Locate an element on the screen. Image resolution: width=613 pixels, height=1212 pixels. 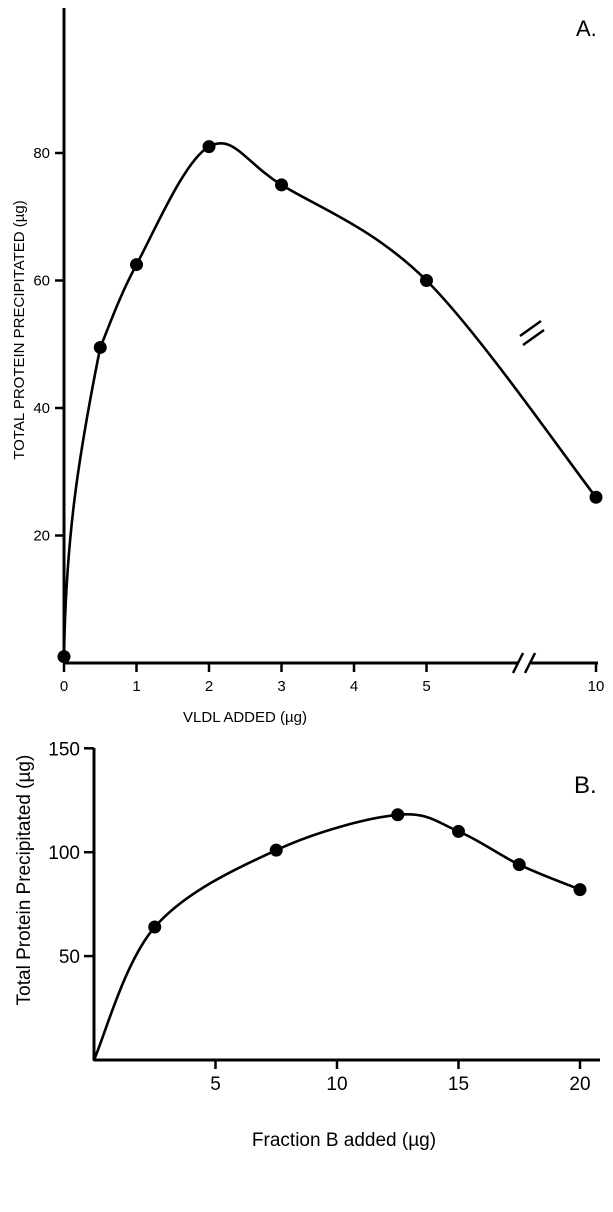
panel-a-x-axis-label: VLDL ADDED (µg) is located at coordinates (245, 717).